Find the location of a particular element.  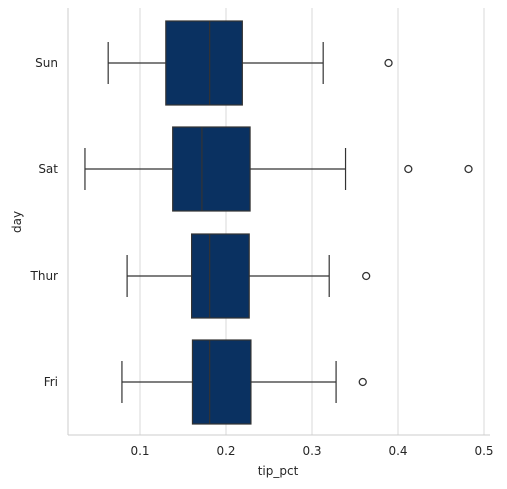

x-axis-label: tip_pct is located at coordinates (278, 471).